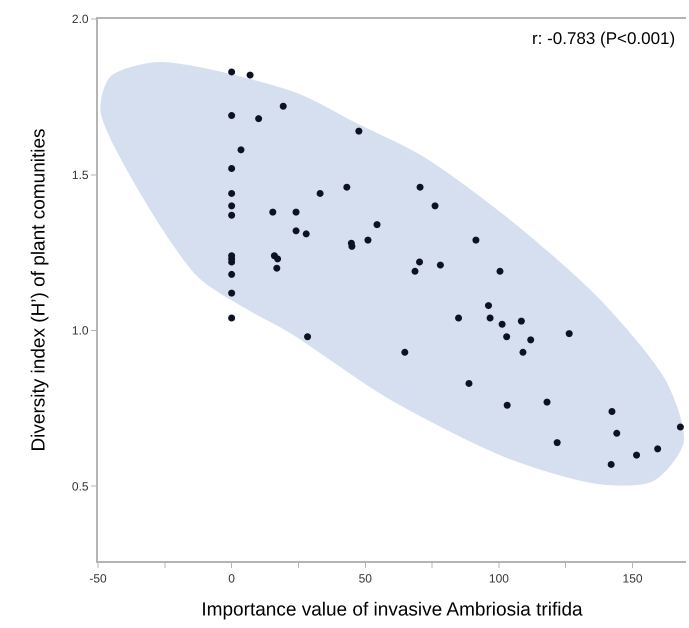 This screenshot has height=628, width=689. Describe the element at coordinates (392, 610) in the screenshot. I see `x-axis-title: Importance value of invasive Ambriosia trifida` at that location.